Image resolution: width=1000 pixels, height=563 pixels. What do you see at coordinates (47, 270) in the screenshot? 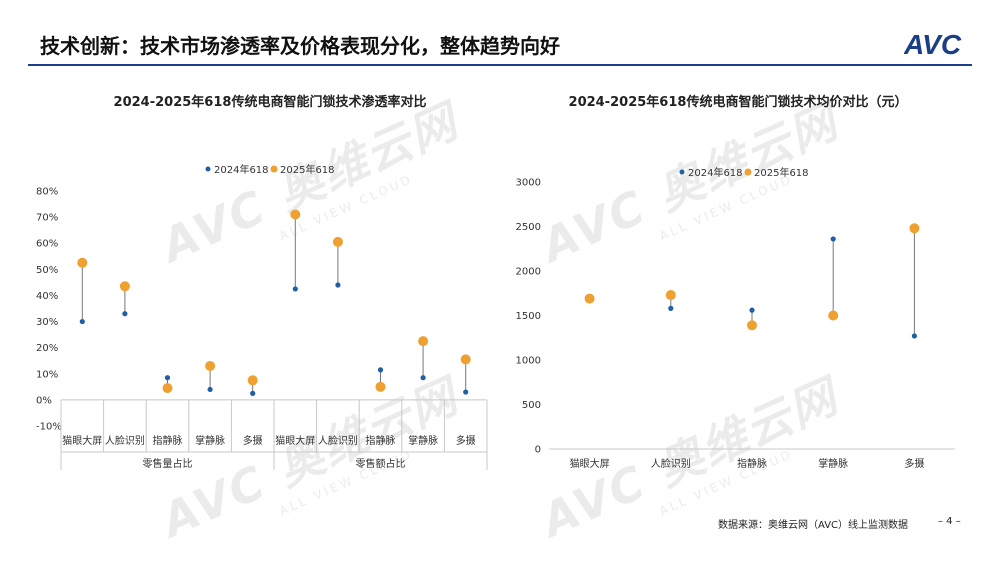
I see `y-tick-label: 50%` at bounding box center [47, 270].